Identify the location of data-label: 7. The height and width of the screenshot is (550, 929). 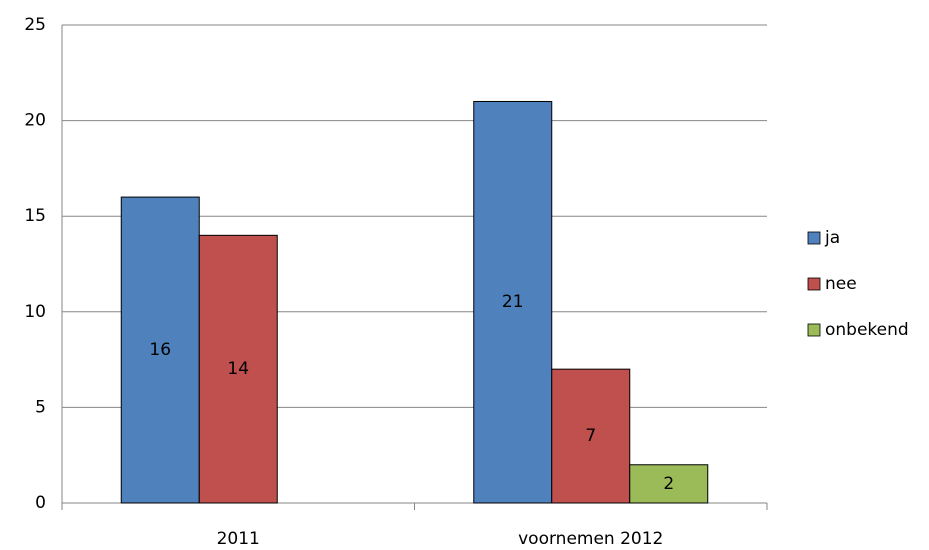
(590, 436).